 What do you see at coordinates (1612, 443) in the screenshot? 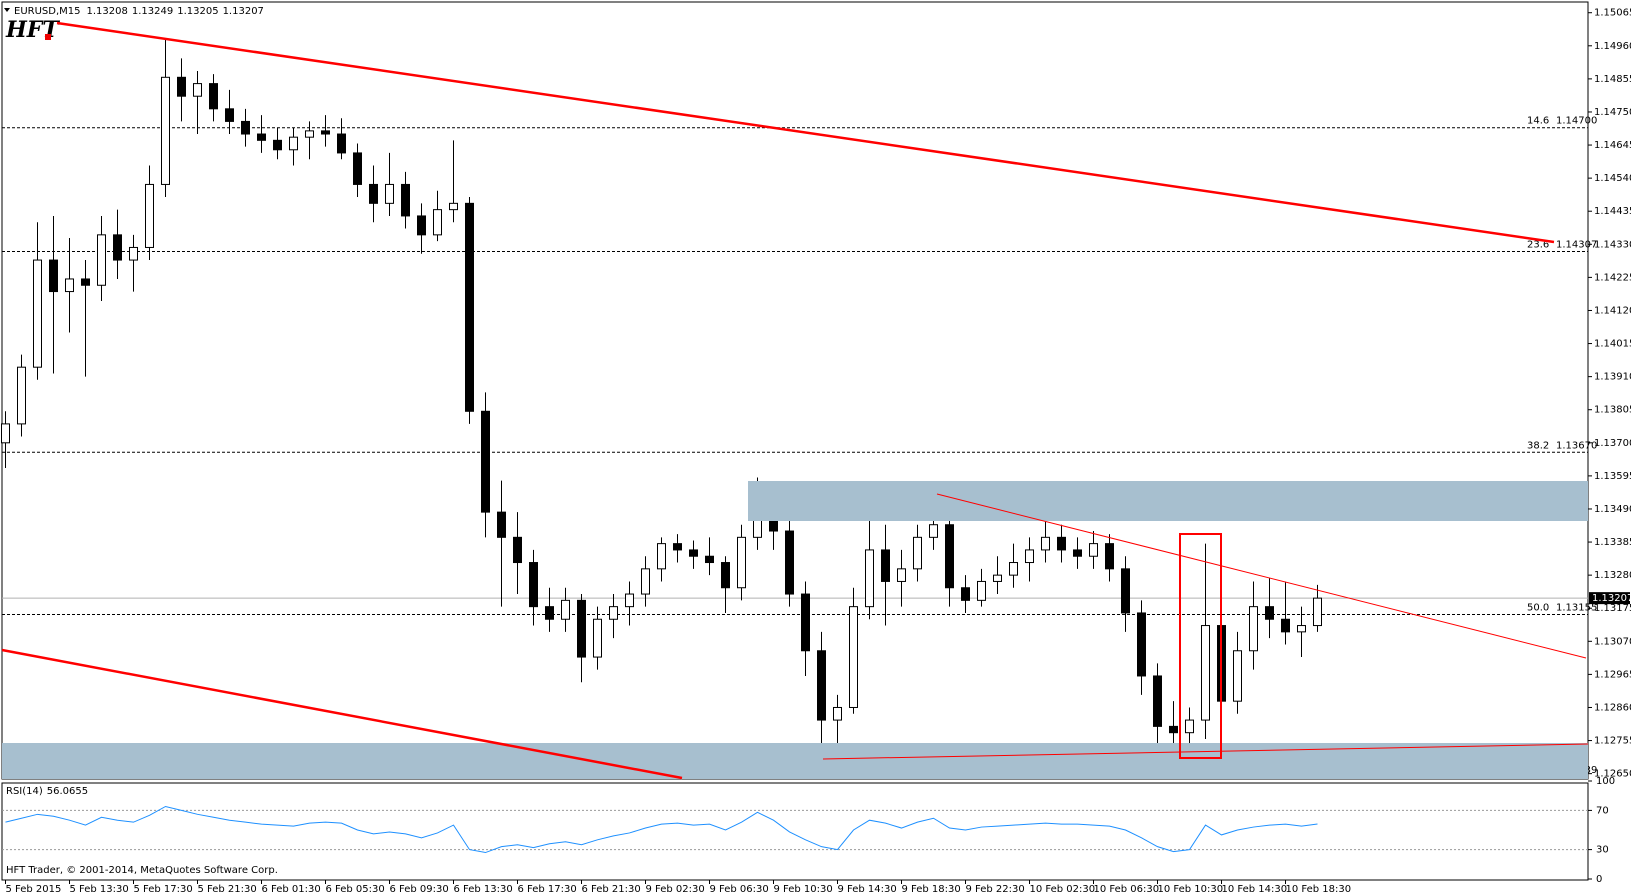
I see `y-tick-label: 1.13700` at bounding box center [1612, 443].